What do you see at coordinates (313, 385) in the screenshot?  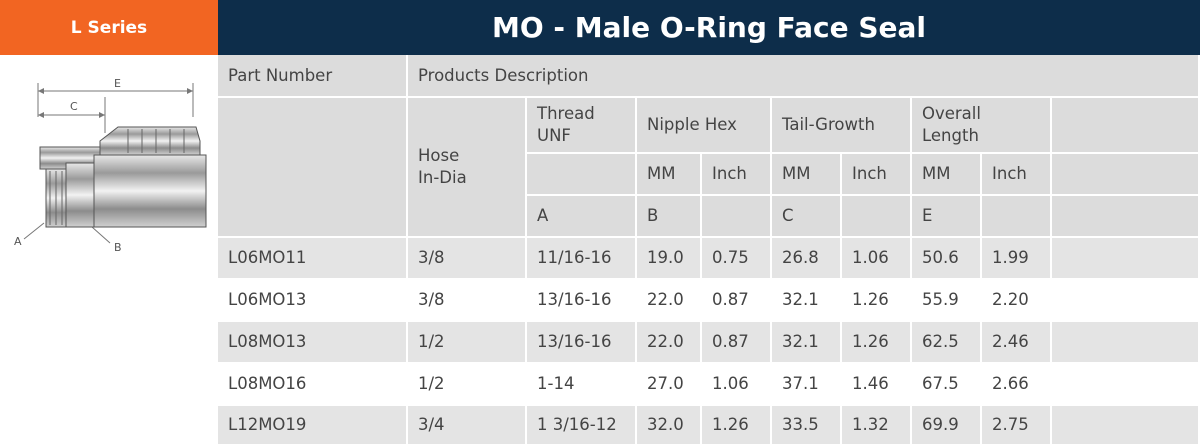 I see `cell-part: L08MO16` at bounding box center [313, 385].